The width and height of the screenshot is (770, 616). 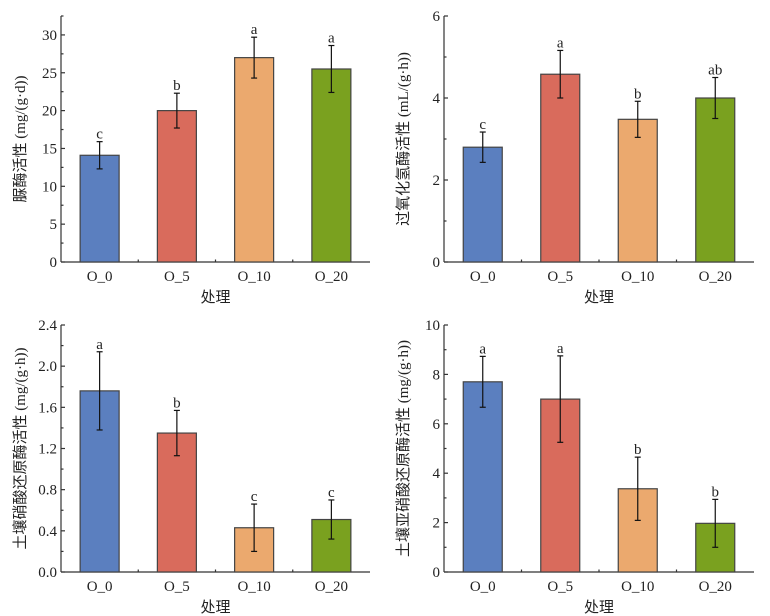 What do you see at coordinates (715, 71) in the screenshot?
I see `significance-label: ab` at bounding box center [715, 71].